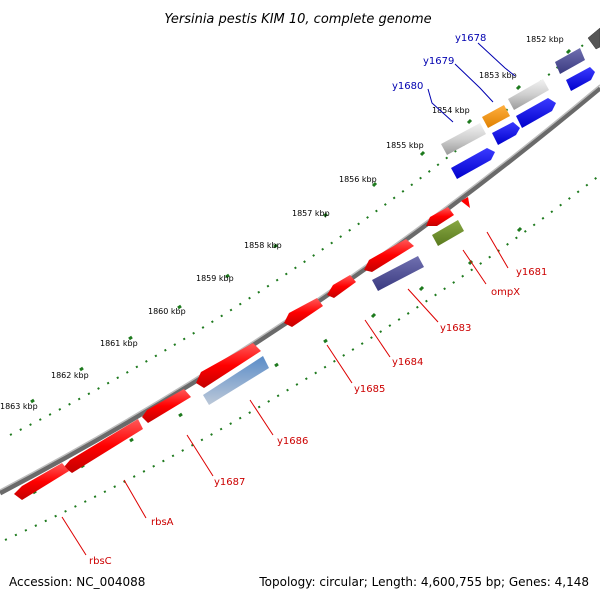  I want to click on gene-label-y1681: y1681, so click(531, 272).